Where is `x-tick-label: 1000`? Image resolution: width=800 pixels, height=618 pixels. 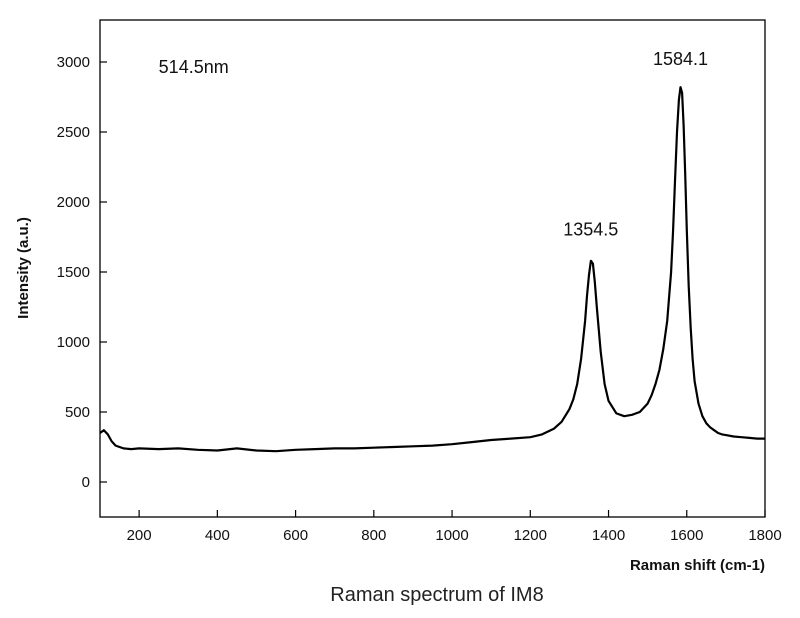
x-tick-label: 1000 is located at coordinates (451, 535).